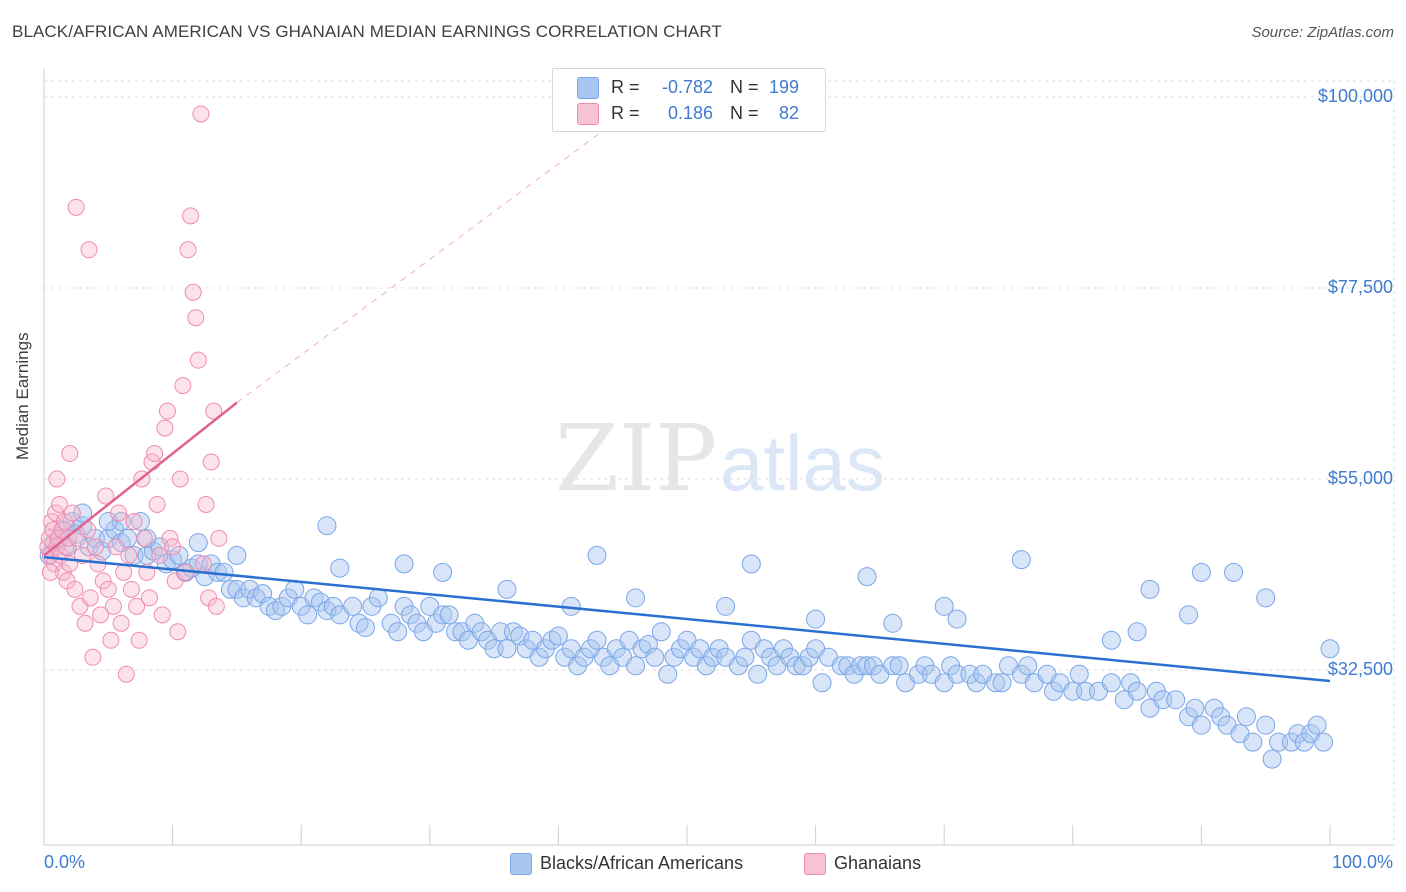  What do you see at coordinates (442, 250) in the screenshot?
I see `trend-line-ghanaians-extrapolated` at bounding box center [442, 250].